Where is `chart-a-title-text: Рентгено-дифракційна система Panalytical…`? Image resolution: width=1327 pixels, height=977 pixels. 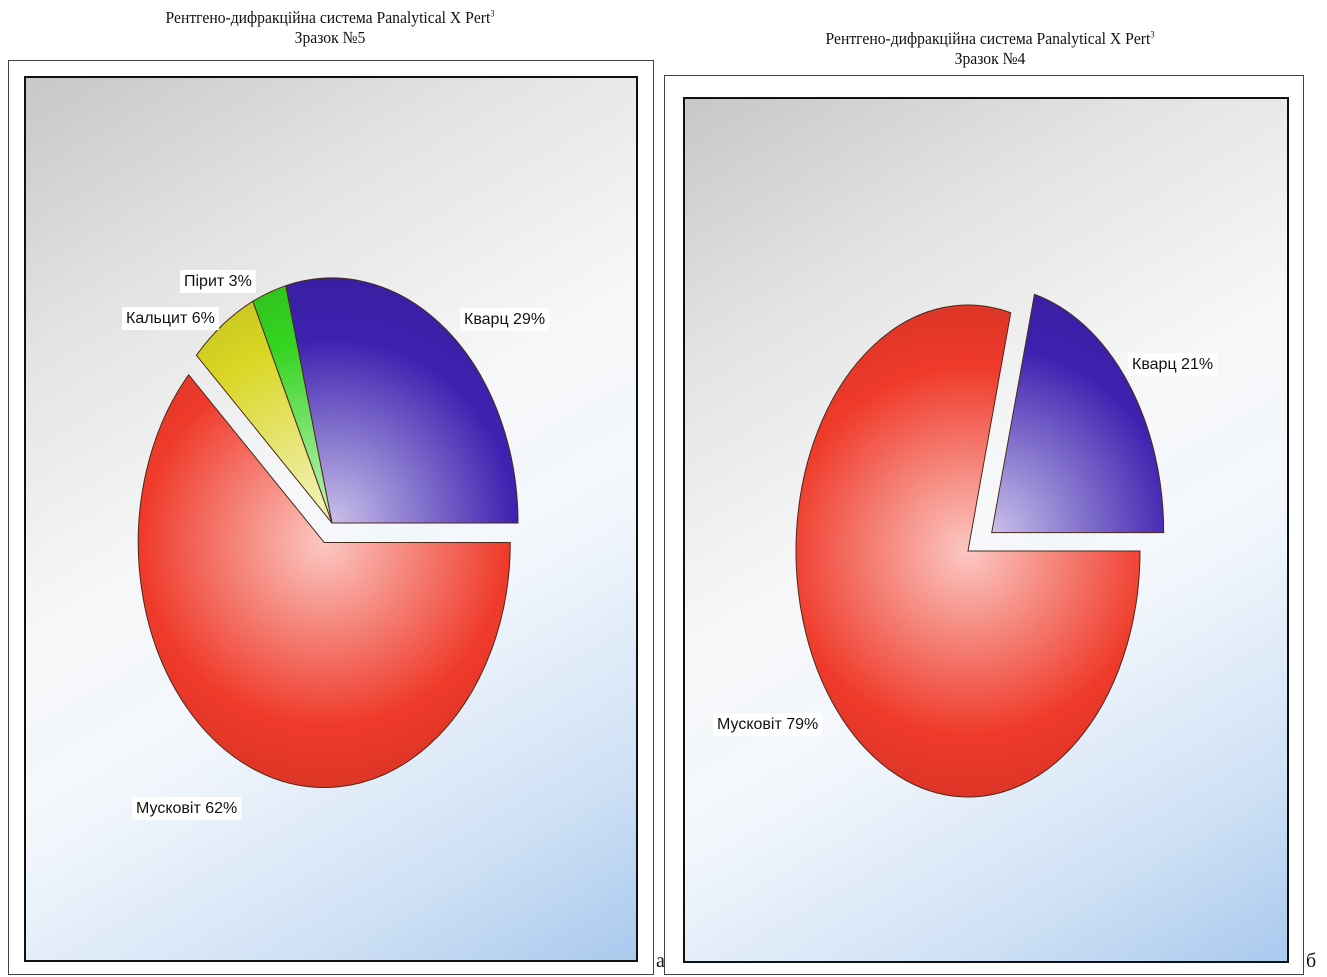 chart-a-title-text: Рентгено-дифракційна система Panalytical… is located at coordinates (328, 17).